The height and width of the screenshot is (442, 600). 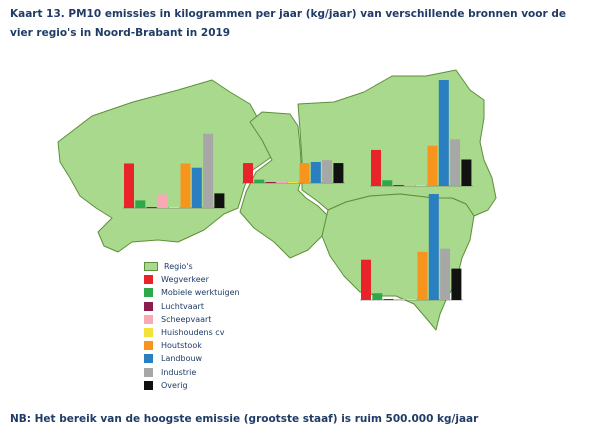 I want to click on legend-item: Mobiele werktuigen, so click(x=192, y=292).